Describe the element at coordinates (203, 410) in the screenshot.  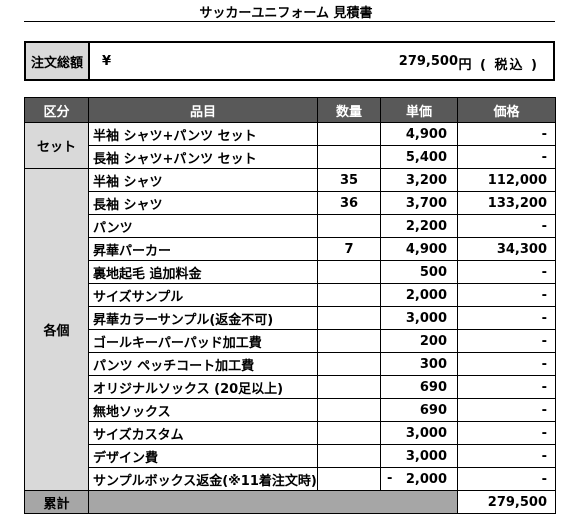
I see `item-name-cell: 無地ソックス` at that location.